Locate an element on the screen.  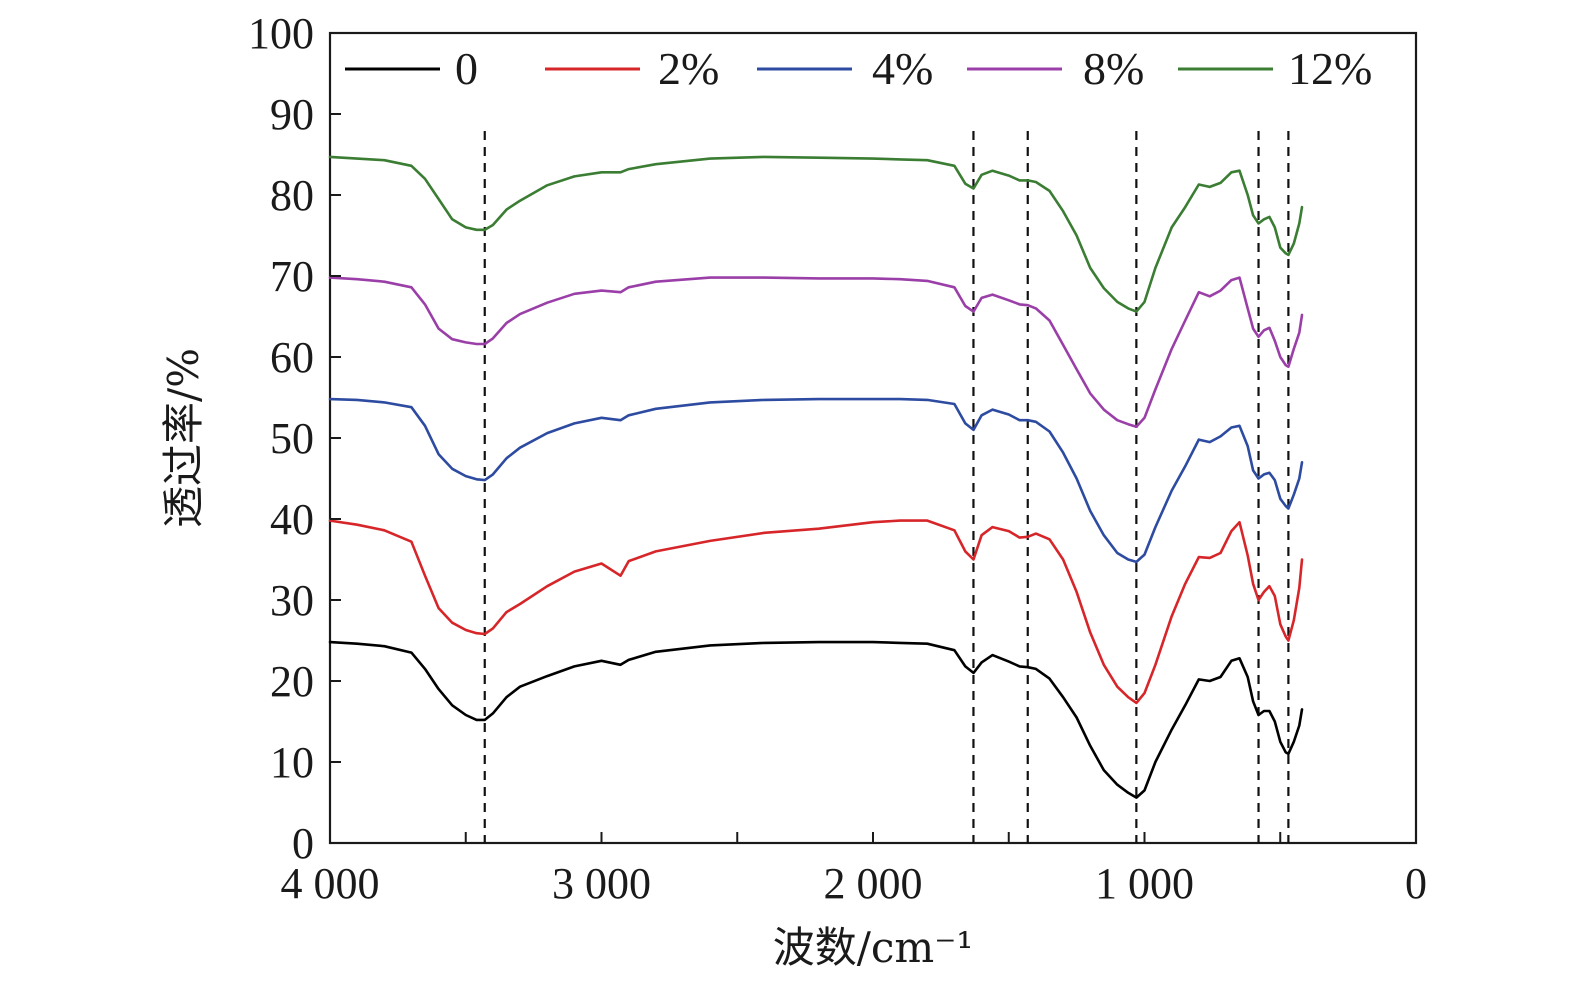
legend: 0 2% 4% 8% 12% is located at coordinates (858, 68).